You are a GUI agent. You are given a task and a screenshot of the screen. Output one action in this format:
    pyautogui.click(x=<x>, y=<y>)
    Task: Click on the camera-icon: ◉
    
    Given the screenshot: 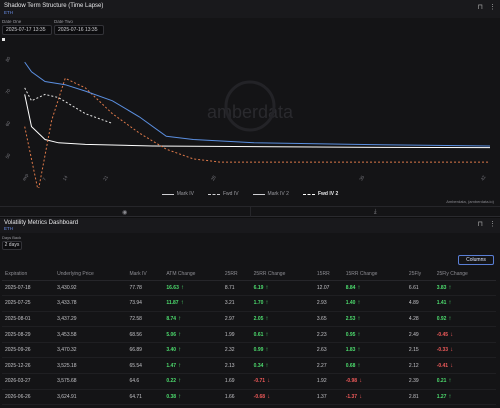 What is the action you would take?
    pyautogui.click(x=125, y=212)
    